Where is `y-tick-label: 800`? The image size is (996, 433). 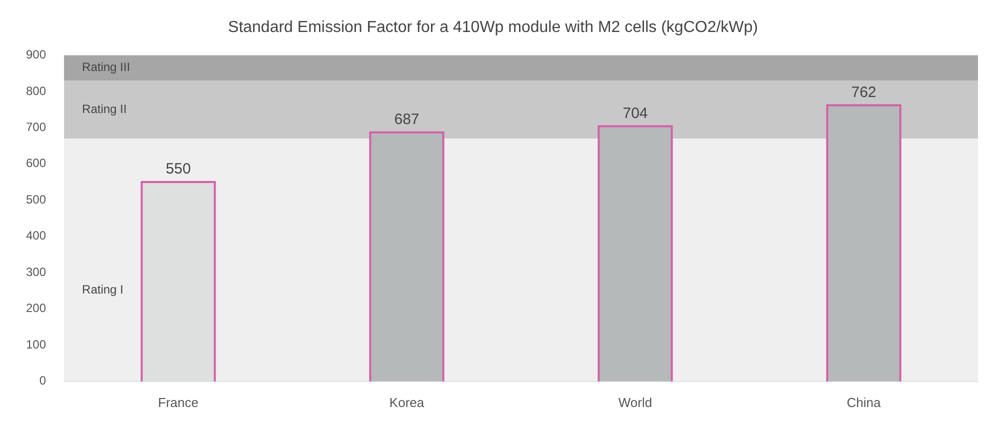
y-tick-label: 800 is located at coordinates (36, 91).